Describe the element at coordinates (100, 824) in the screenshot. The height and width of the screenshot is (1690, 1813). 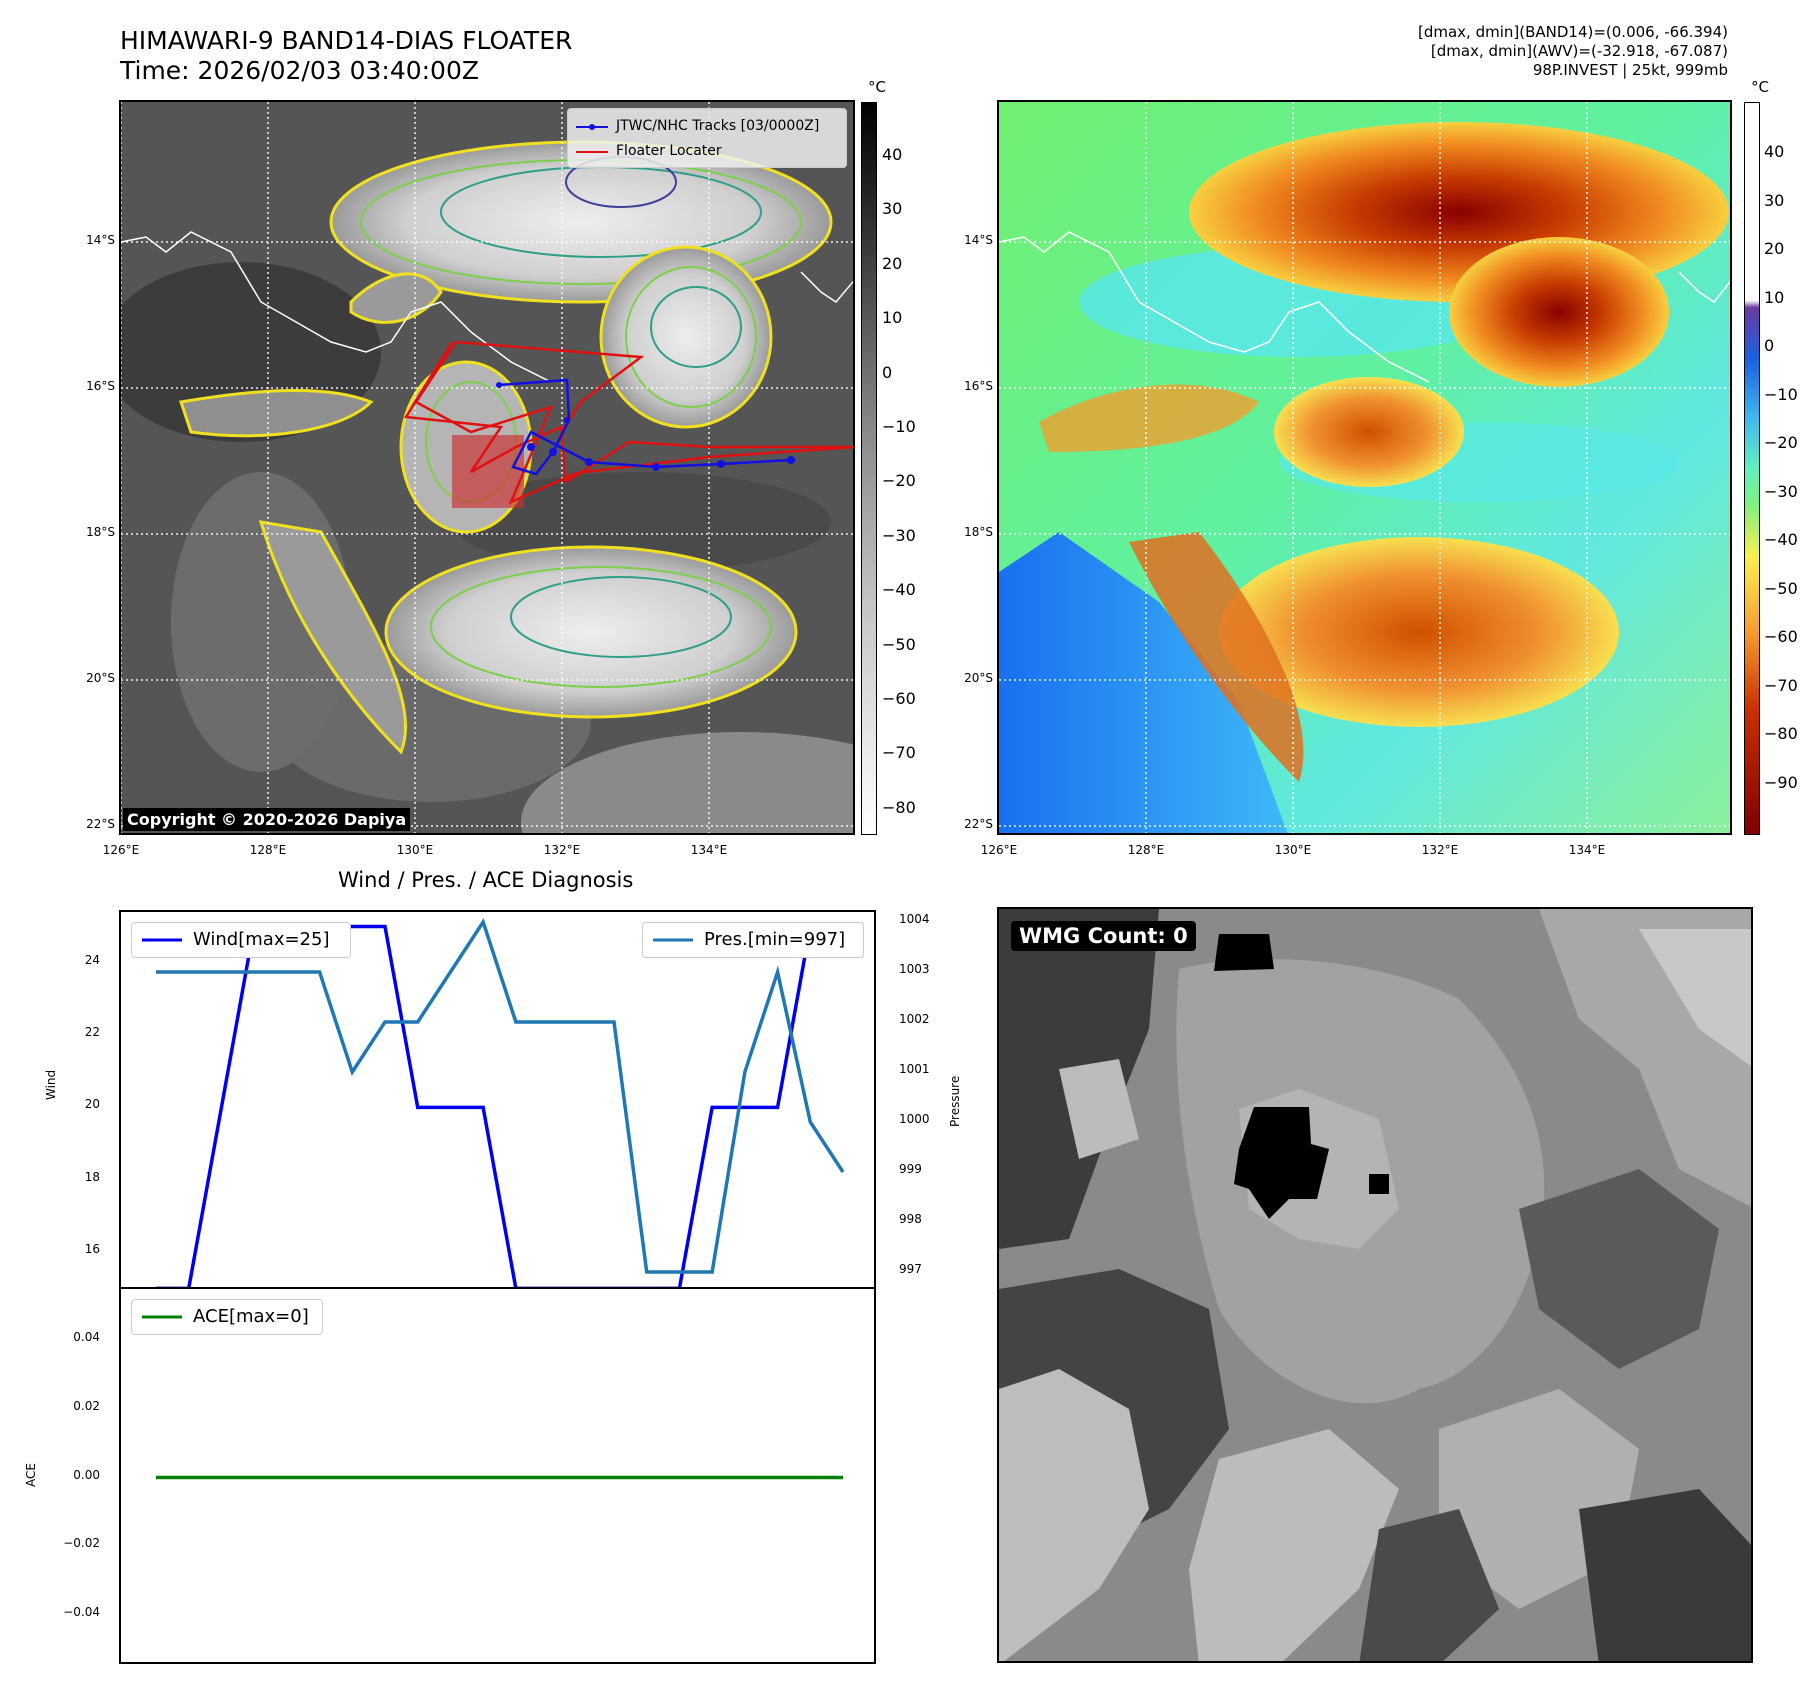
I see `ir-lat-tick: 22°S` at that location.